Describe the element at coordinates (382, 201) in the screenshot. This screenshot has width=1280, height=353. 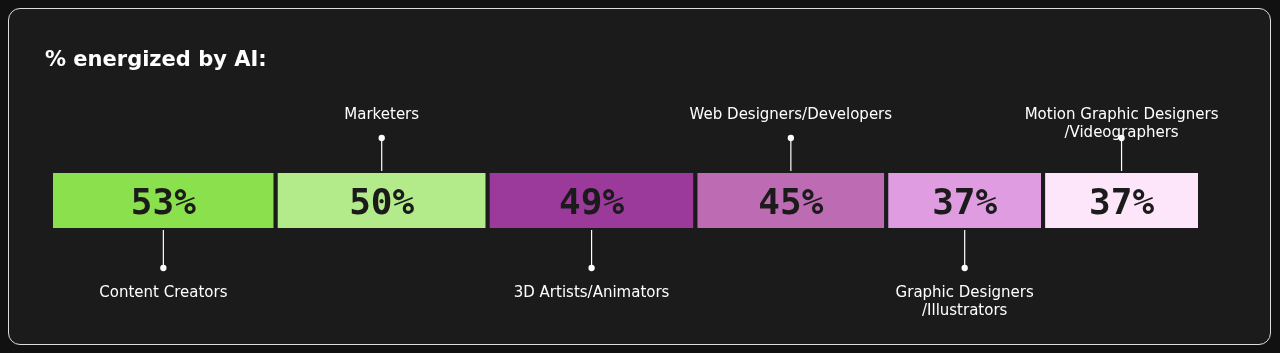
I see `data-label: 50%` at that location.